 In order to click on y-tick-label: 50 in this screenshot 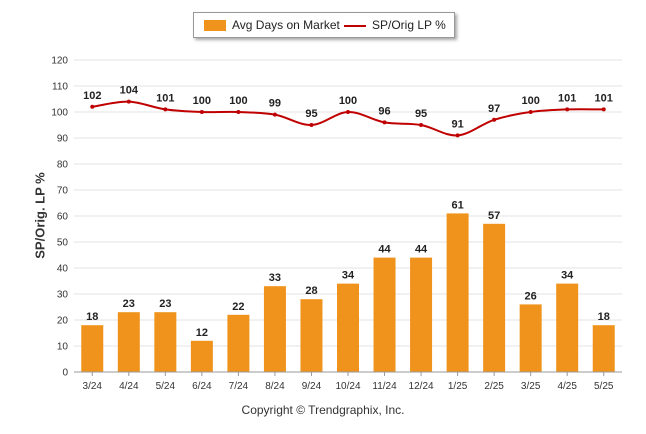, I will do `click(63, 243)`.